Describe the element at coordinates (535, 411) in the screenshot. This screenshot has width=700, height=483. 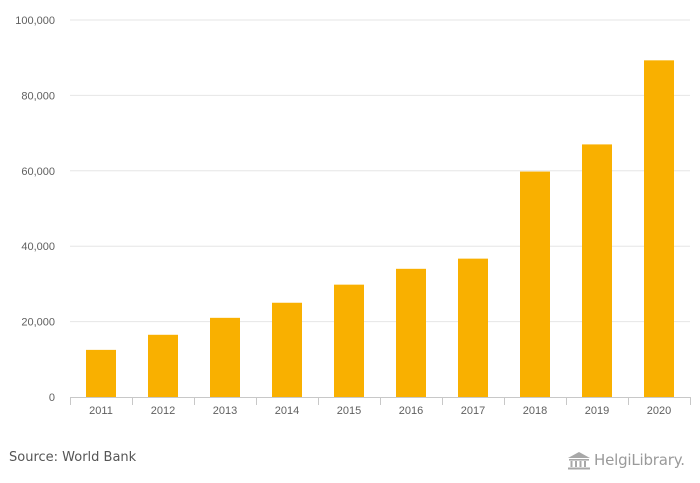
I see `x-tick-label: 2018` at that location.